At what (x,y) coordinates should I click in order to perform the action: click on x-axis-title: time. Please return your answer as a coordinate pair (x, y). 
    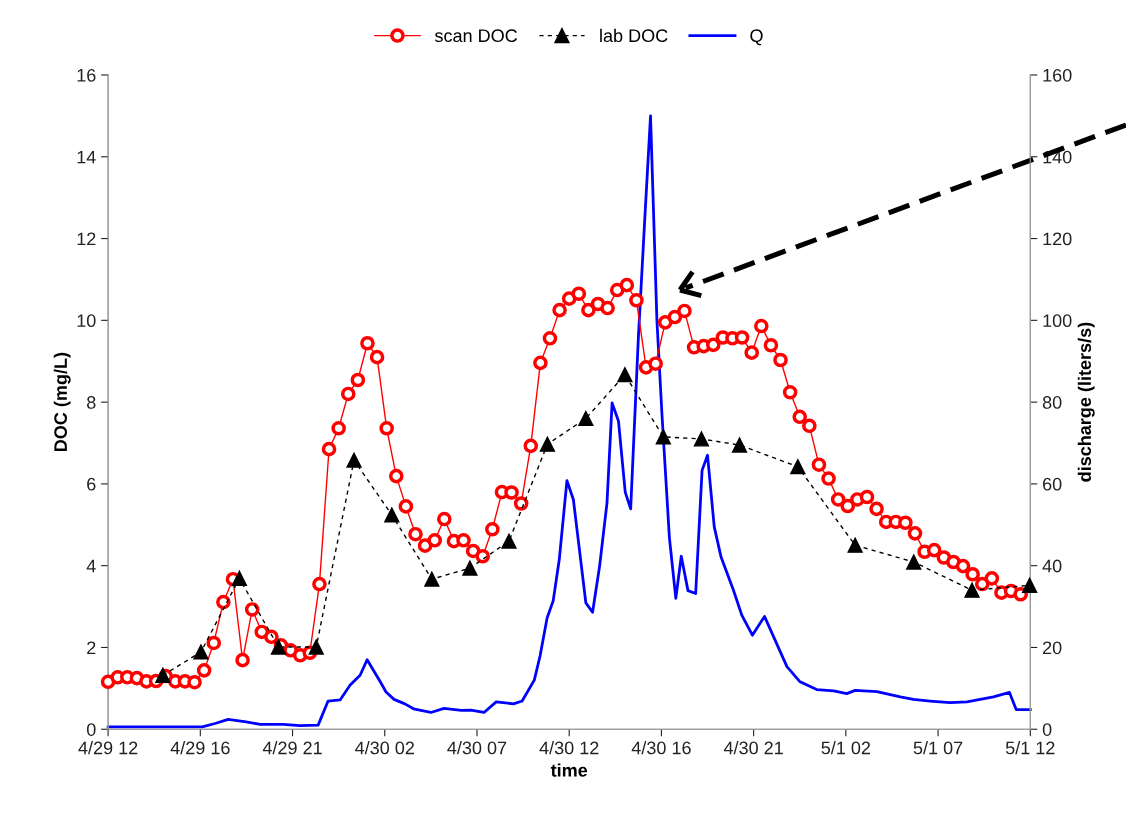
    Looking at the image, I should click on (569, 770).